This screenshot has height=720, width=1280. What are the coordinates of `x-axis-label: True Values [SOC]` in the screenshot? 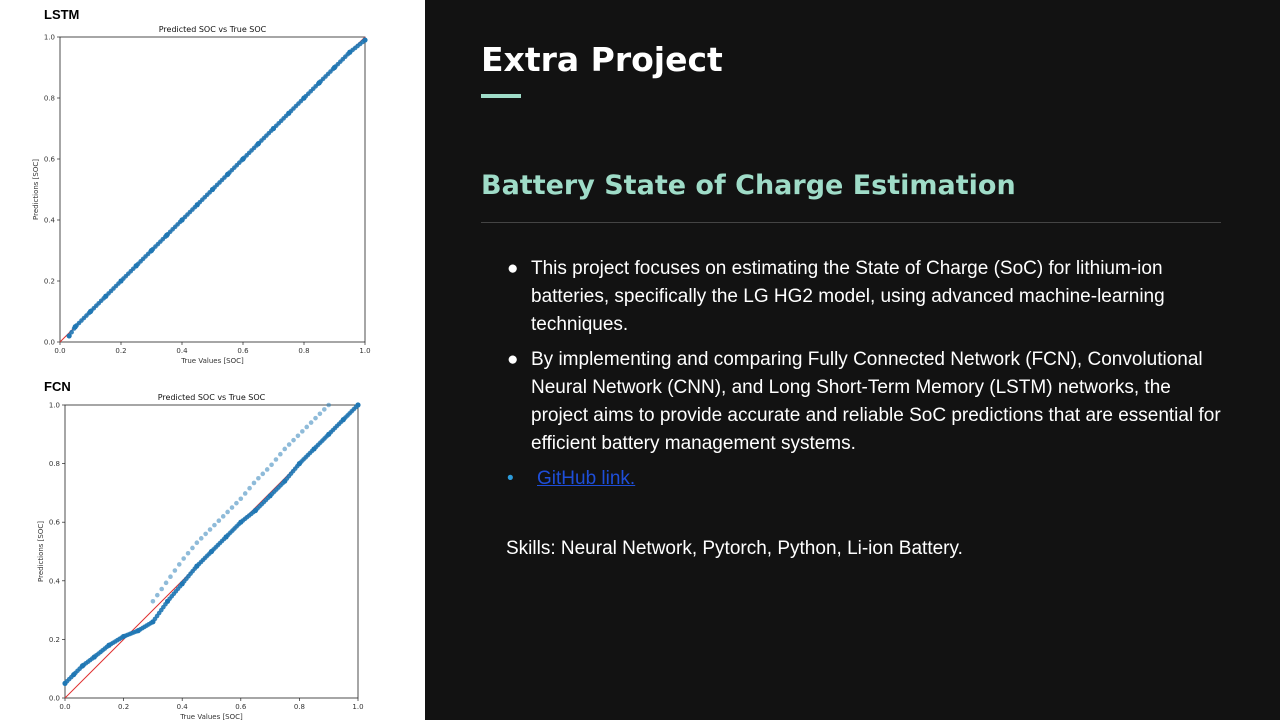 It's located at (211, 716).